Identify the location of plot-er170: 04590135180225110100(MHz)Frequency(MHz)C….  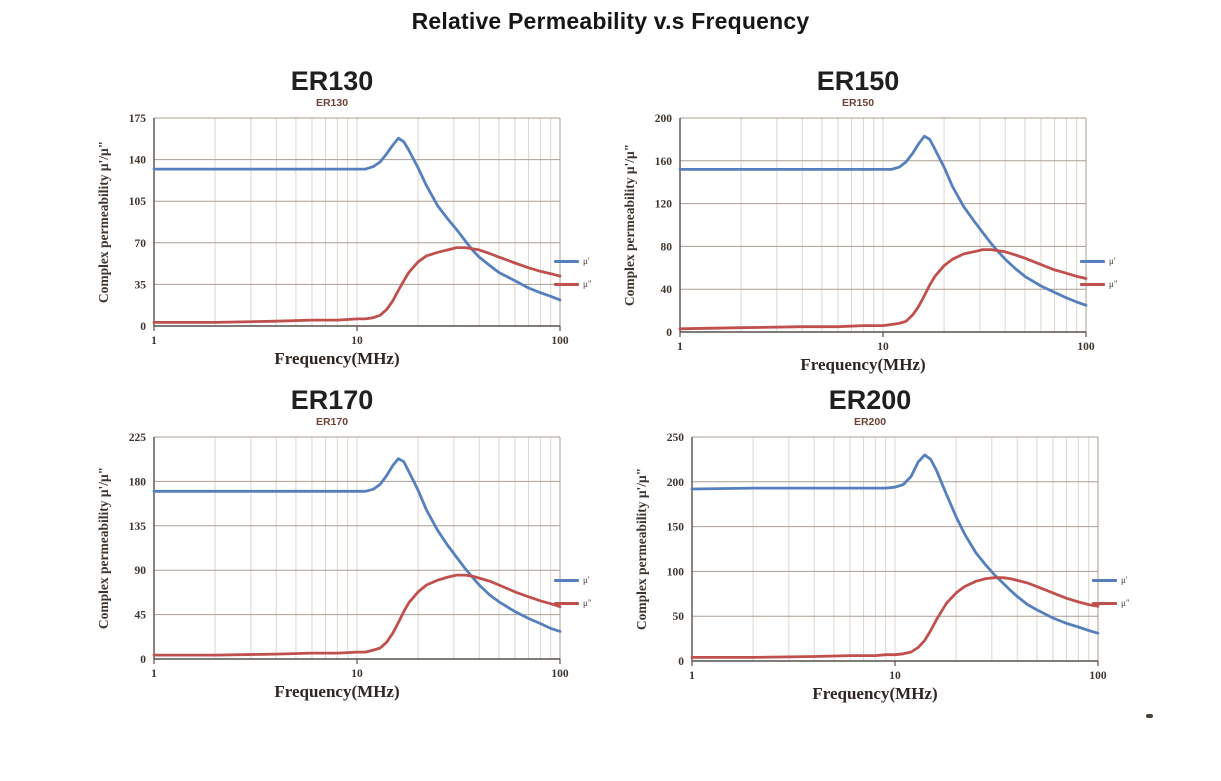
(332, 566).